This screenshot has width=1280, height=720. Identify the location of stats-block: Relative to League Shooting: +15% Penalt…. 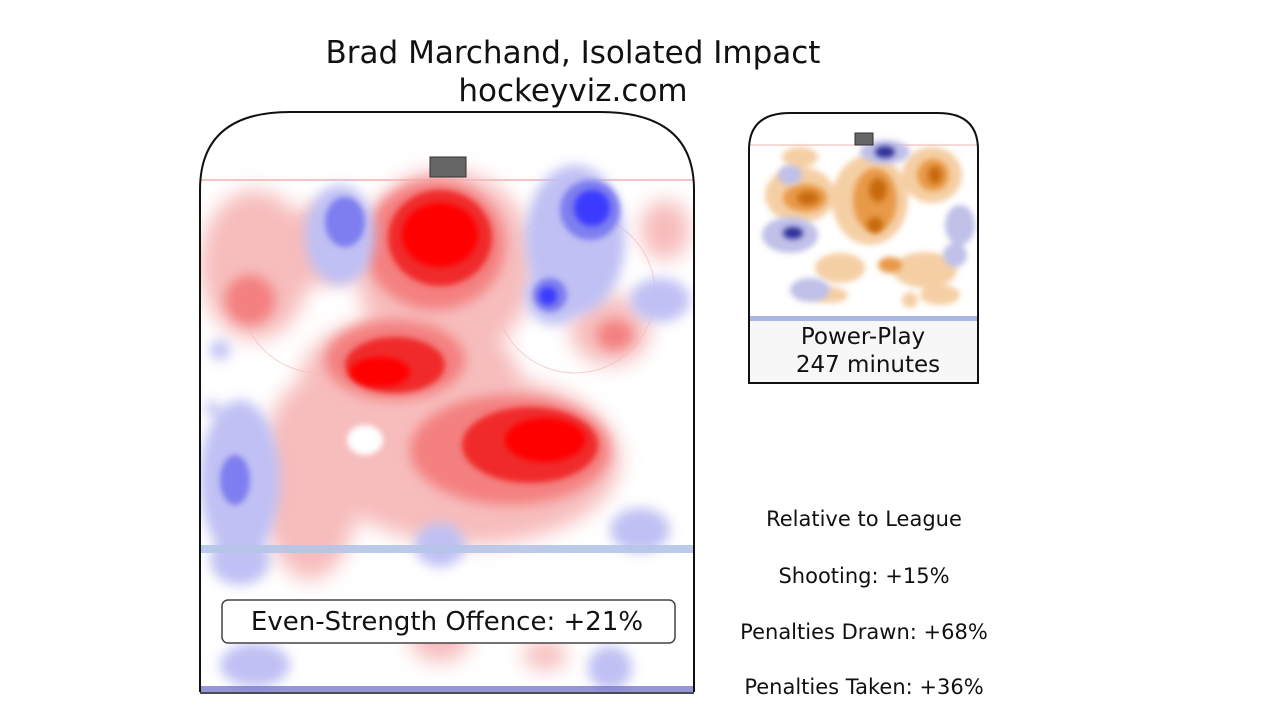
(864, 603).